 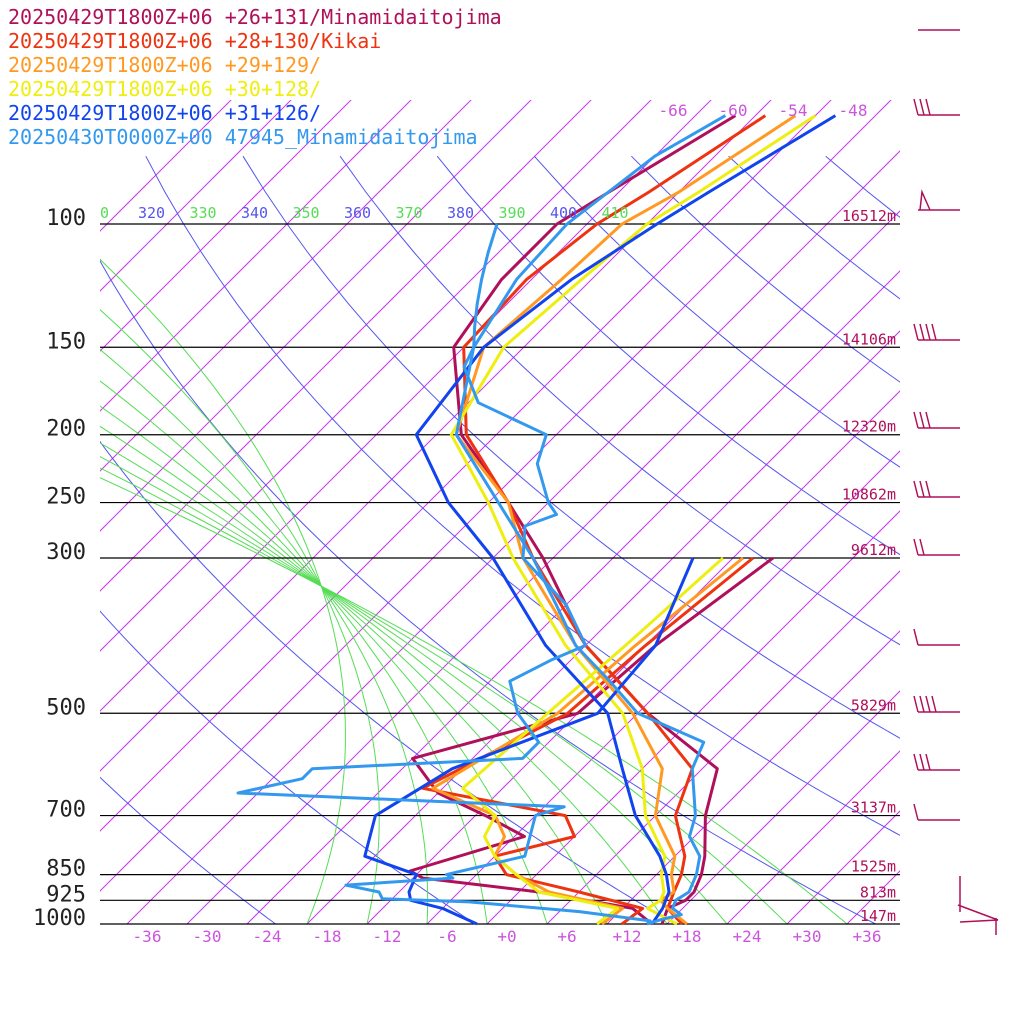 I want to click on pressure-label: 100, so click(x=66, y=218).